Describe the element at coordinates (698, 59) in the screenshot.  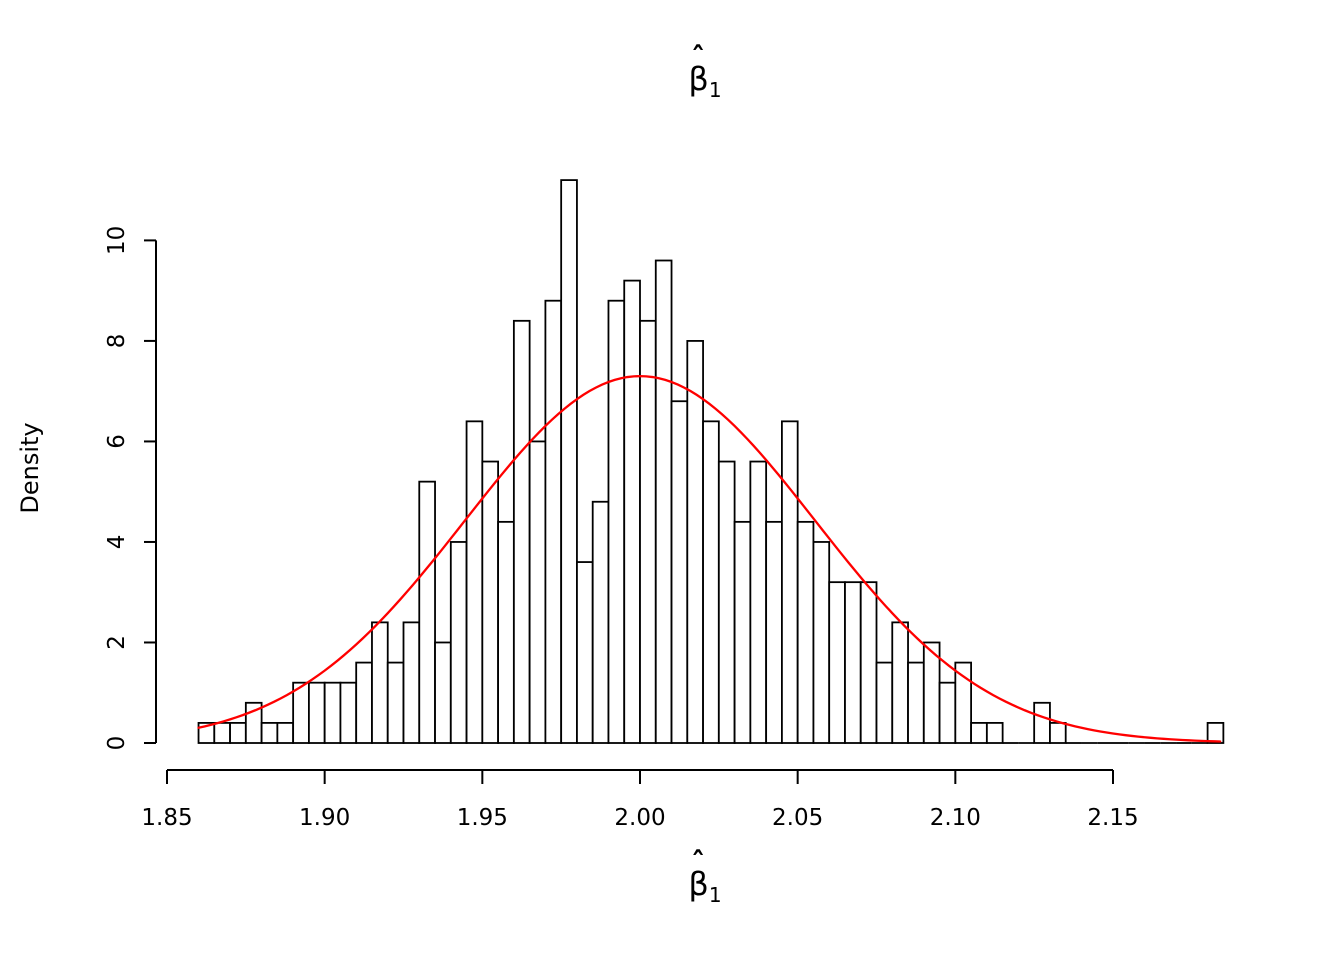
I see `title-hat-accent: ˆ` at that location.